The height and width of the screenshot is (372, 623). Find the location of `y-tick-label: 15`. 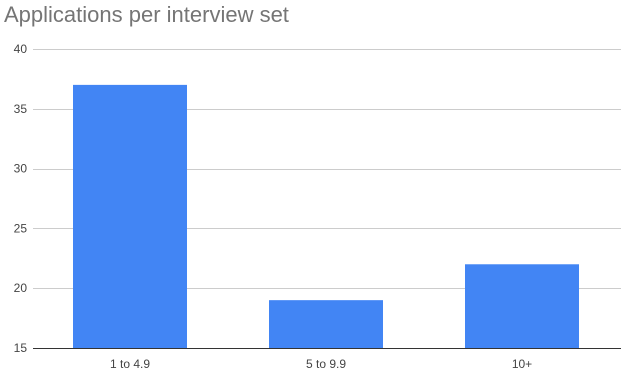

y-tick-label: 15 is located at coordinates (21, 348).